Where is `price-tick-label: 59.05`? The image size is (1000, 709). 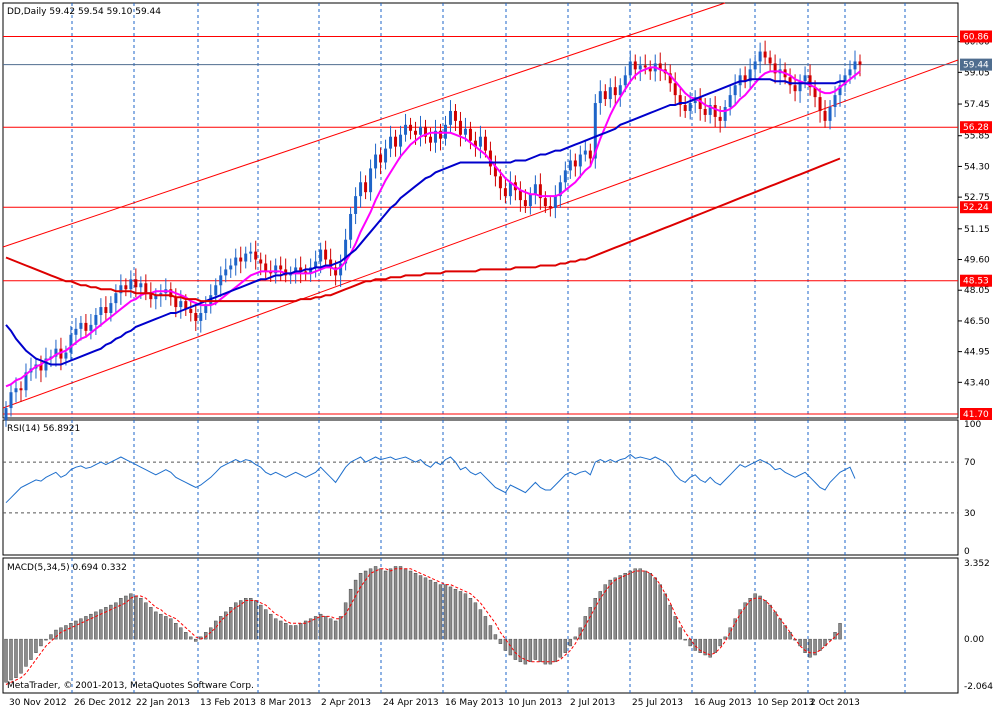 price-tick-label: 59.05 is located at coordinates (977, 73).